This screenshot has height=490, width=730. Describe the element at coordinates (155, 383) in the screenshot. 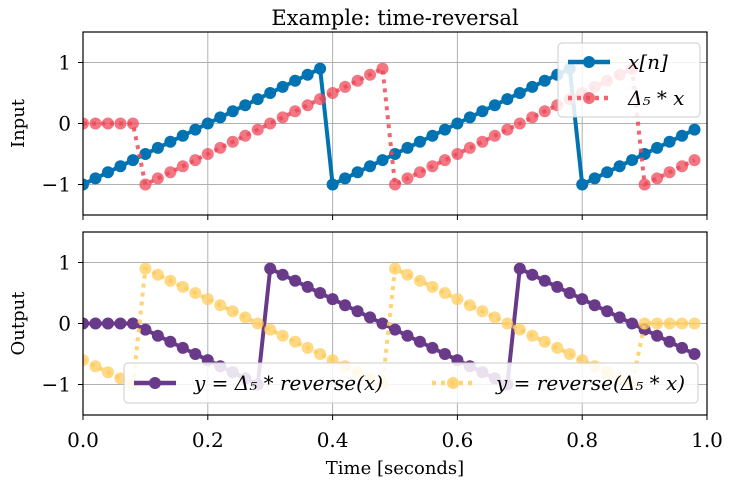

I see `legend-marker-y-delay-rev` at that location.